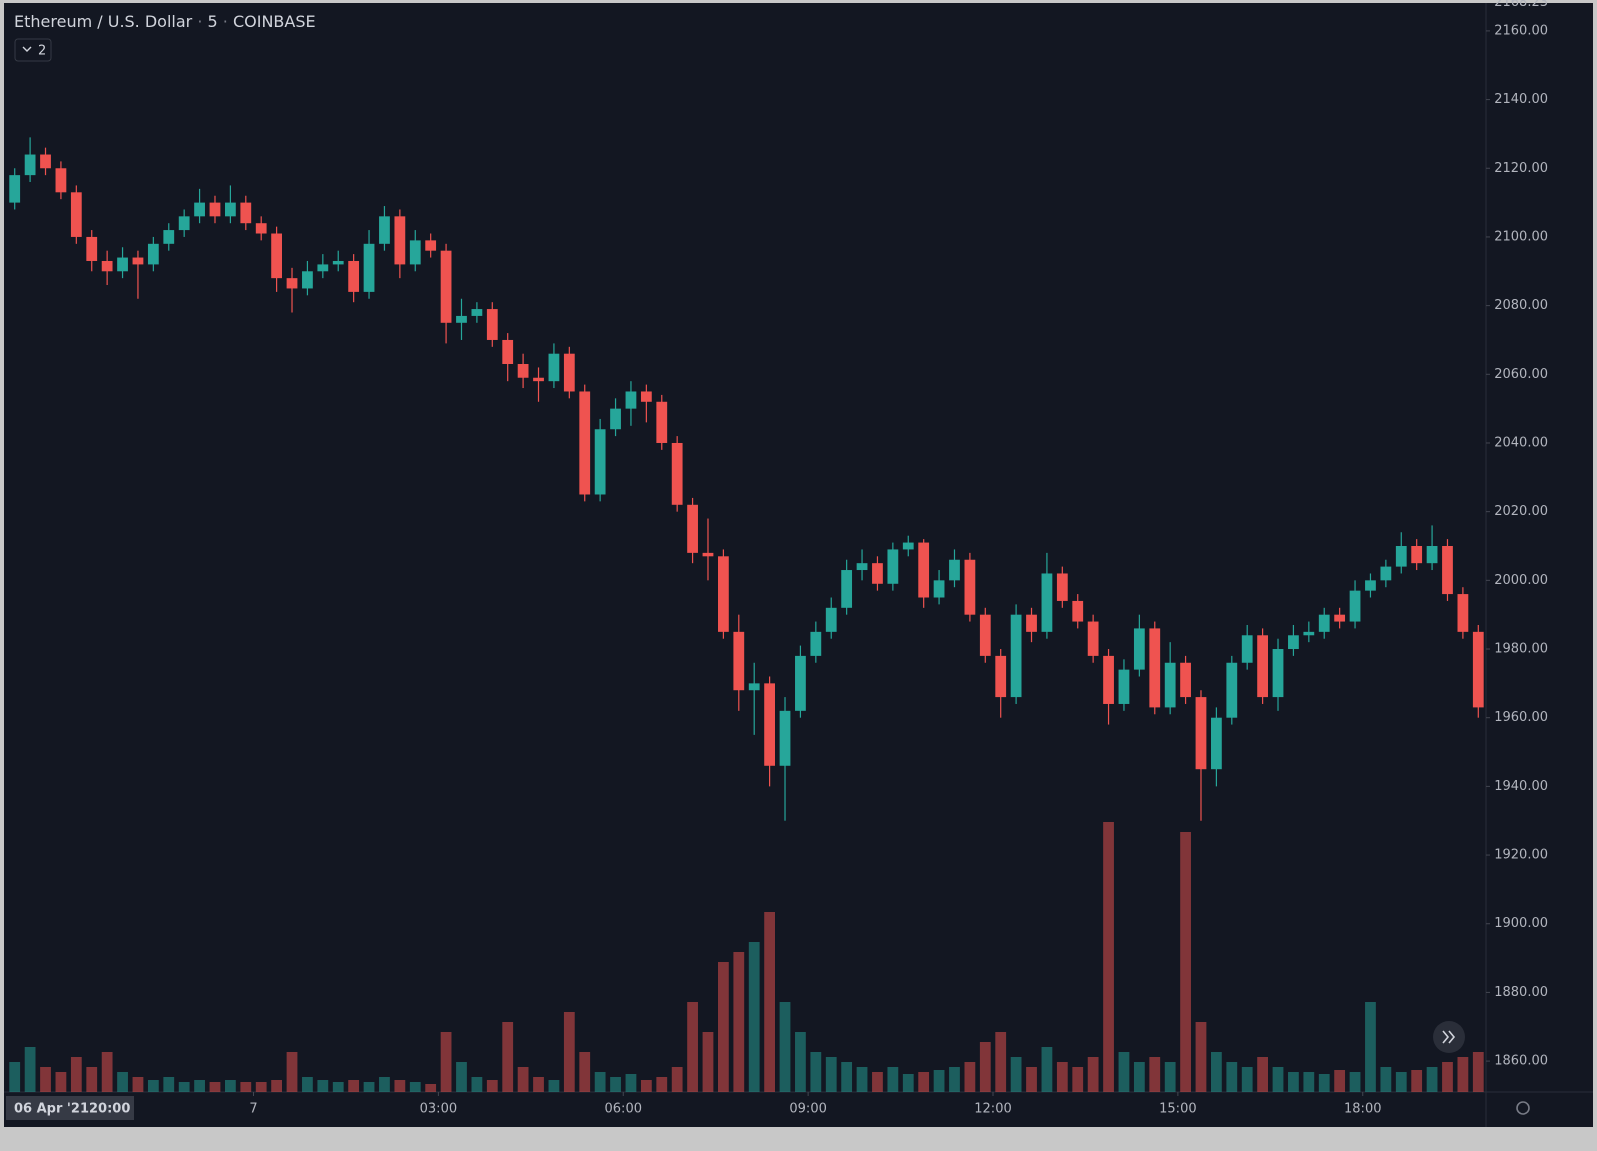 This screenshot has height=1151, width=1597. I want to click on chart-header: Ethereum / U.S. Dollar · 5 · COINBASE, so click(165, 21).